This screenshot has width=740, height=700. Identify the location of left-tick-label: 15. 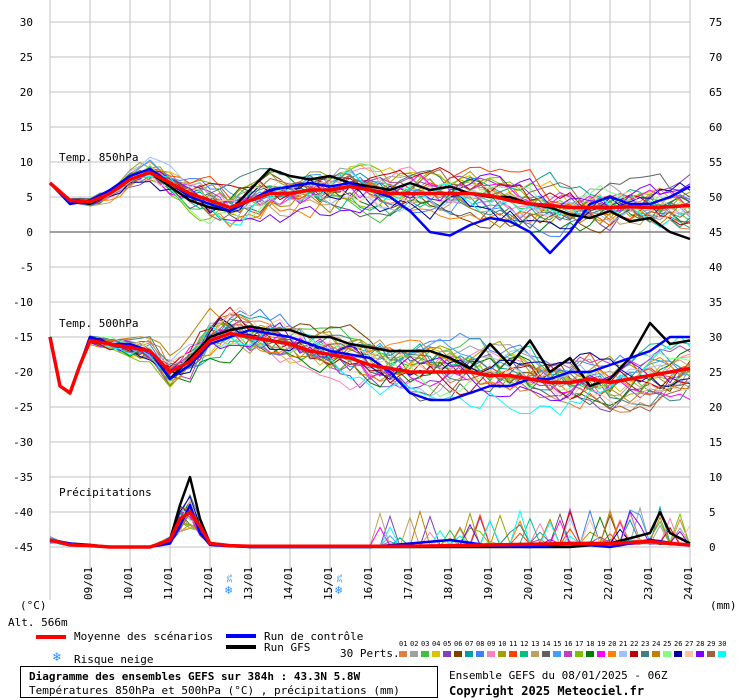
(26, 127).